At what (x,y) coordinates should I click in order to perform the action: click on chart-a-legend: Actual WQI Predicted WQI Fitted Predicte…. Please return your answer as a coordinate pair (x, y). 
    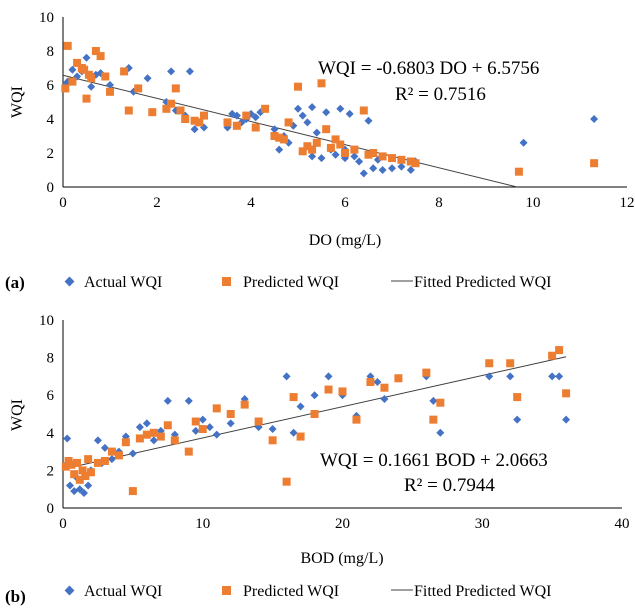
    Looking at the image, I should click on (307, 282).